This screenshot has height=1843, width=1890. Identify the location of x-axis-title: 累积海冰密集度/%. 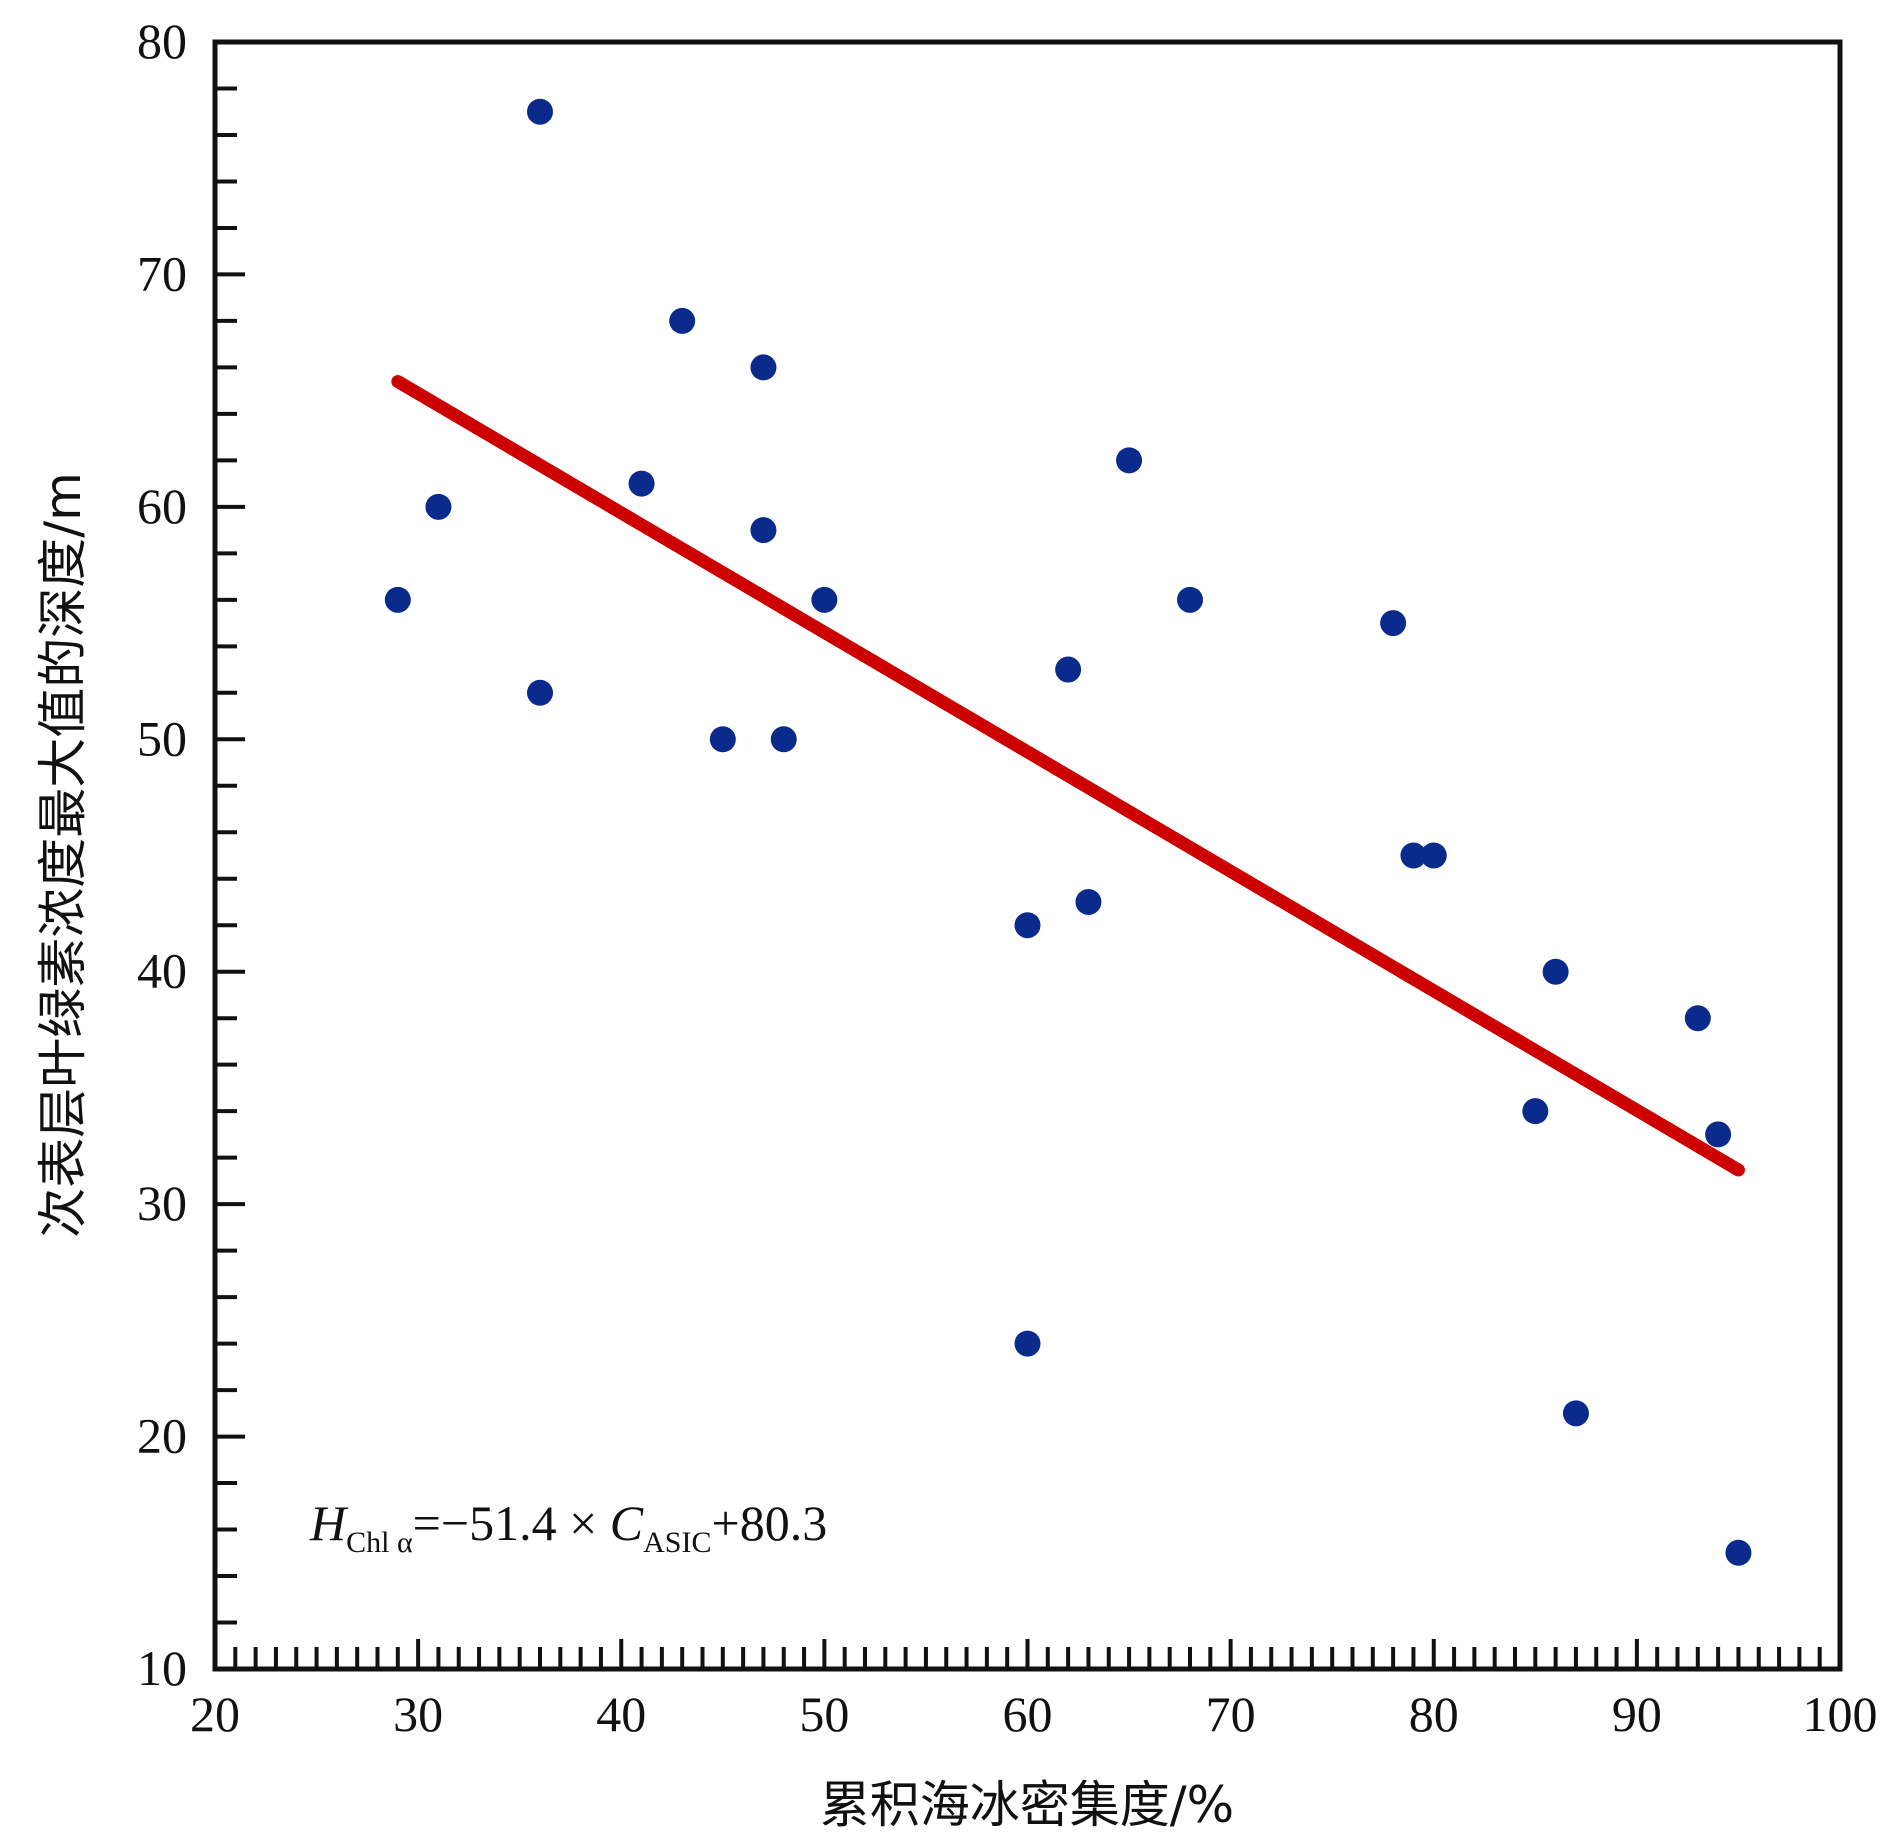
(1027, 1805).